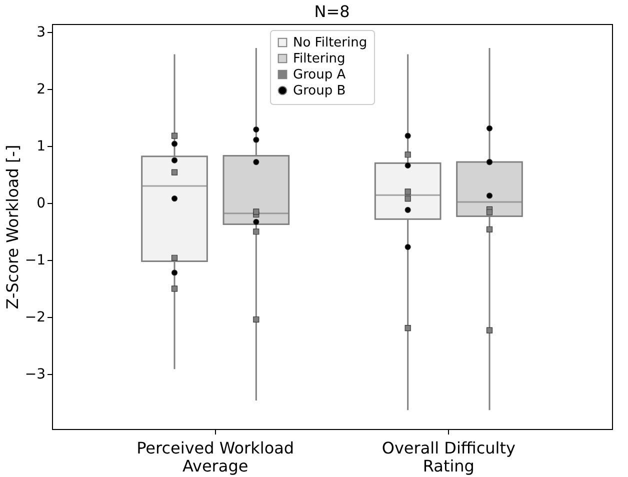 The image size is (628, 477). What do you see at coordinates (41, 146) in the screenshot?
I see `y-tick-label: 1` at bounding box center [41, 146].